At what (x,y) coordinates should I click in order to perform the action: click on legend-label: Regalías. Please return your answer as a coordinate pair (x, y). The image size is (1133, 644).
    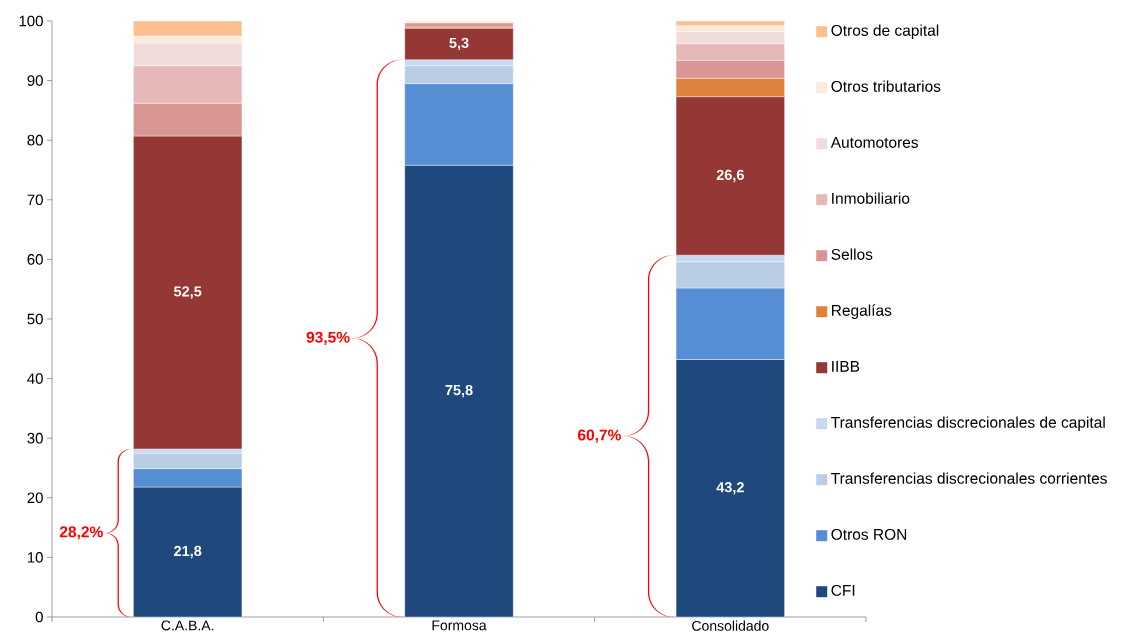
    Looking at the image, I should click on (861, 311).